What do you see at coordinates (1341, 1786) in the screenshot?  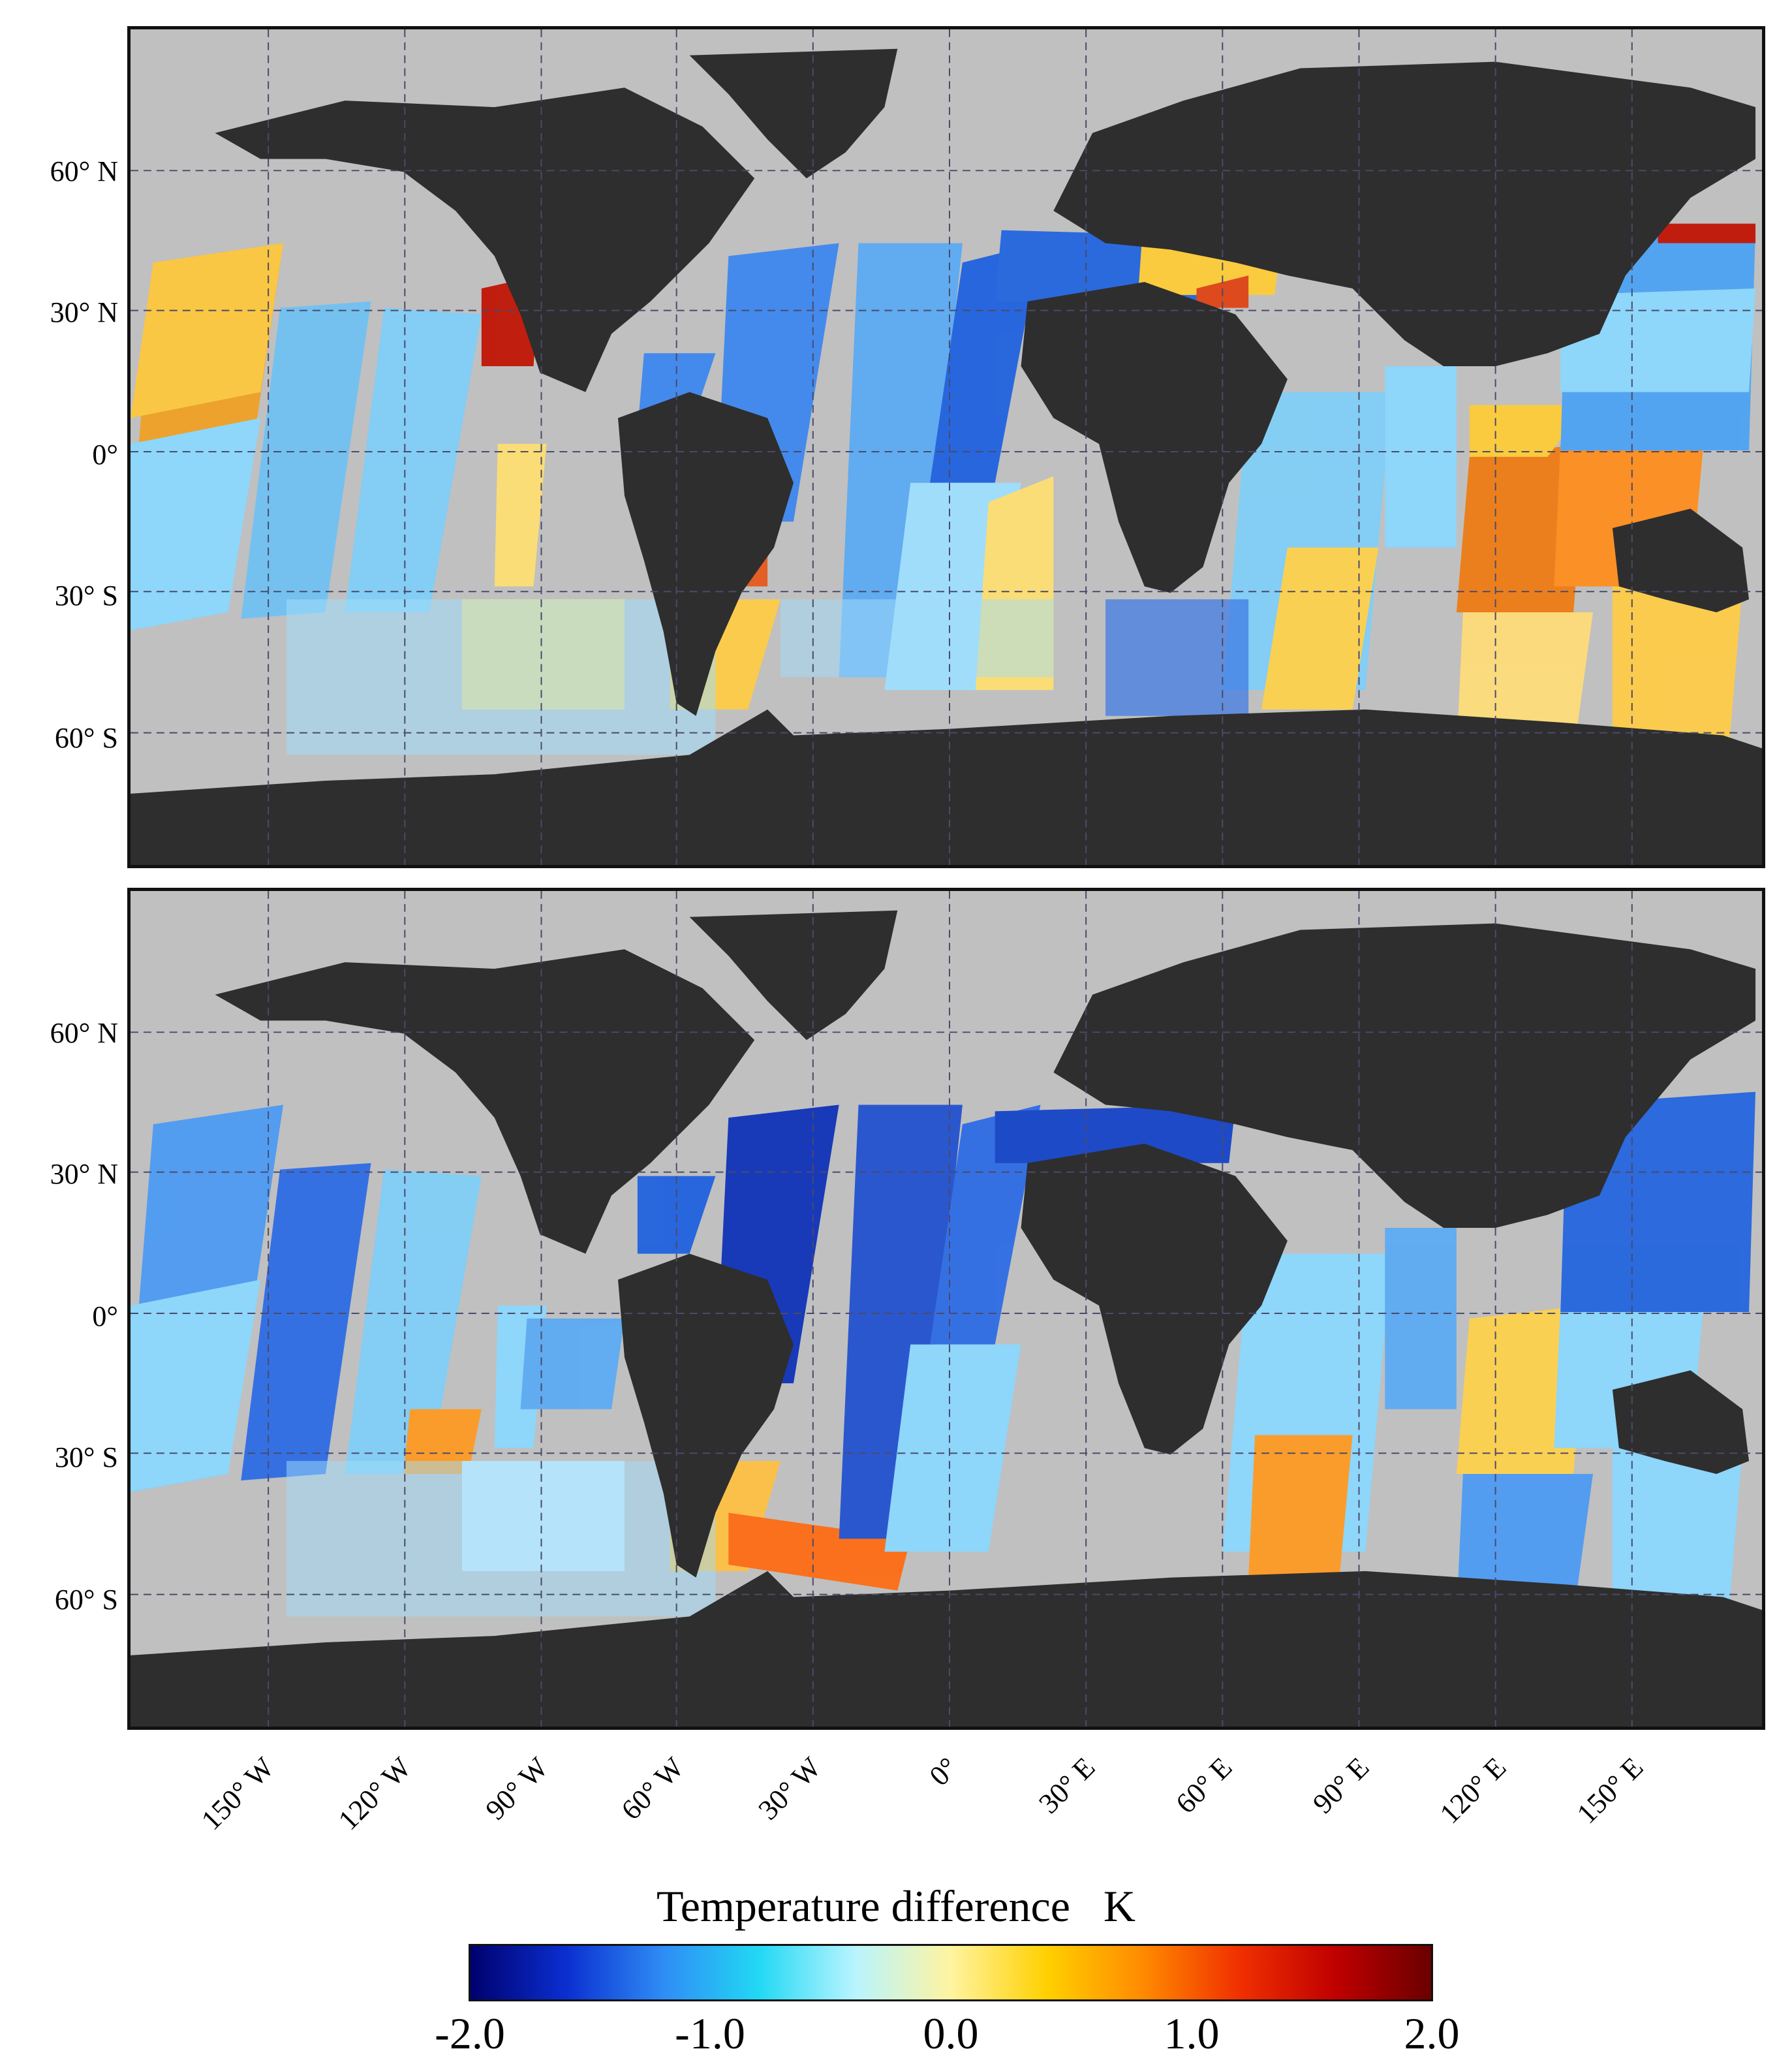 I see `lon-label-90e: 90° E` at bounding box center [1341, 1786].